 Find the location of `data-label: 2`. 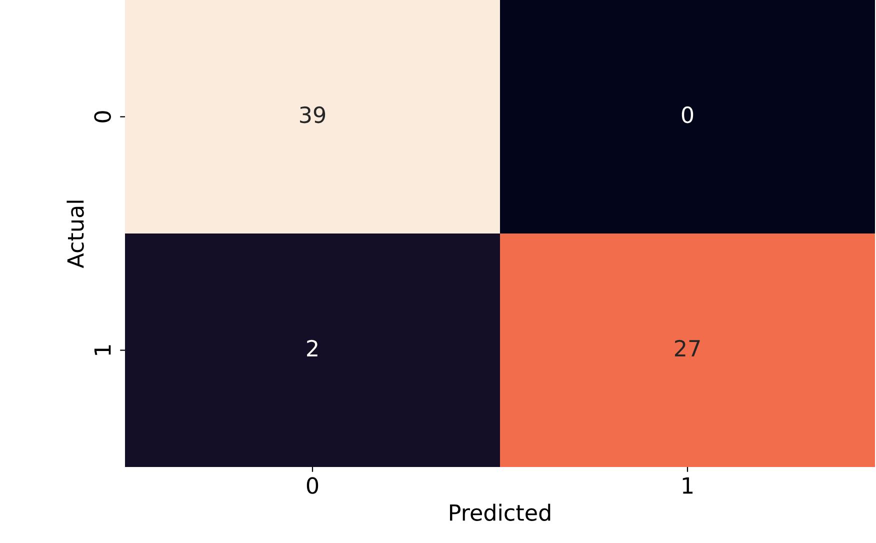

data-label: 2 is located at coordinates (312, 348).